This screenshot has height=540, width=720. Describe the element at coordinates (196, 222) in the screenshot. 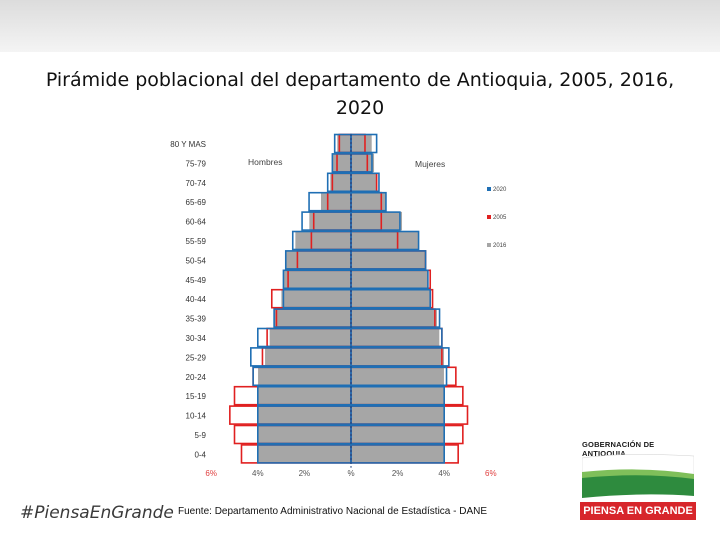

I see `age-group-label: 60-64` at that location.